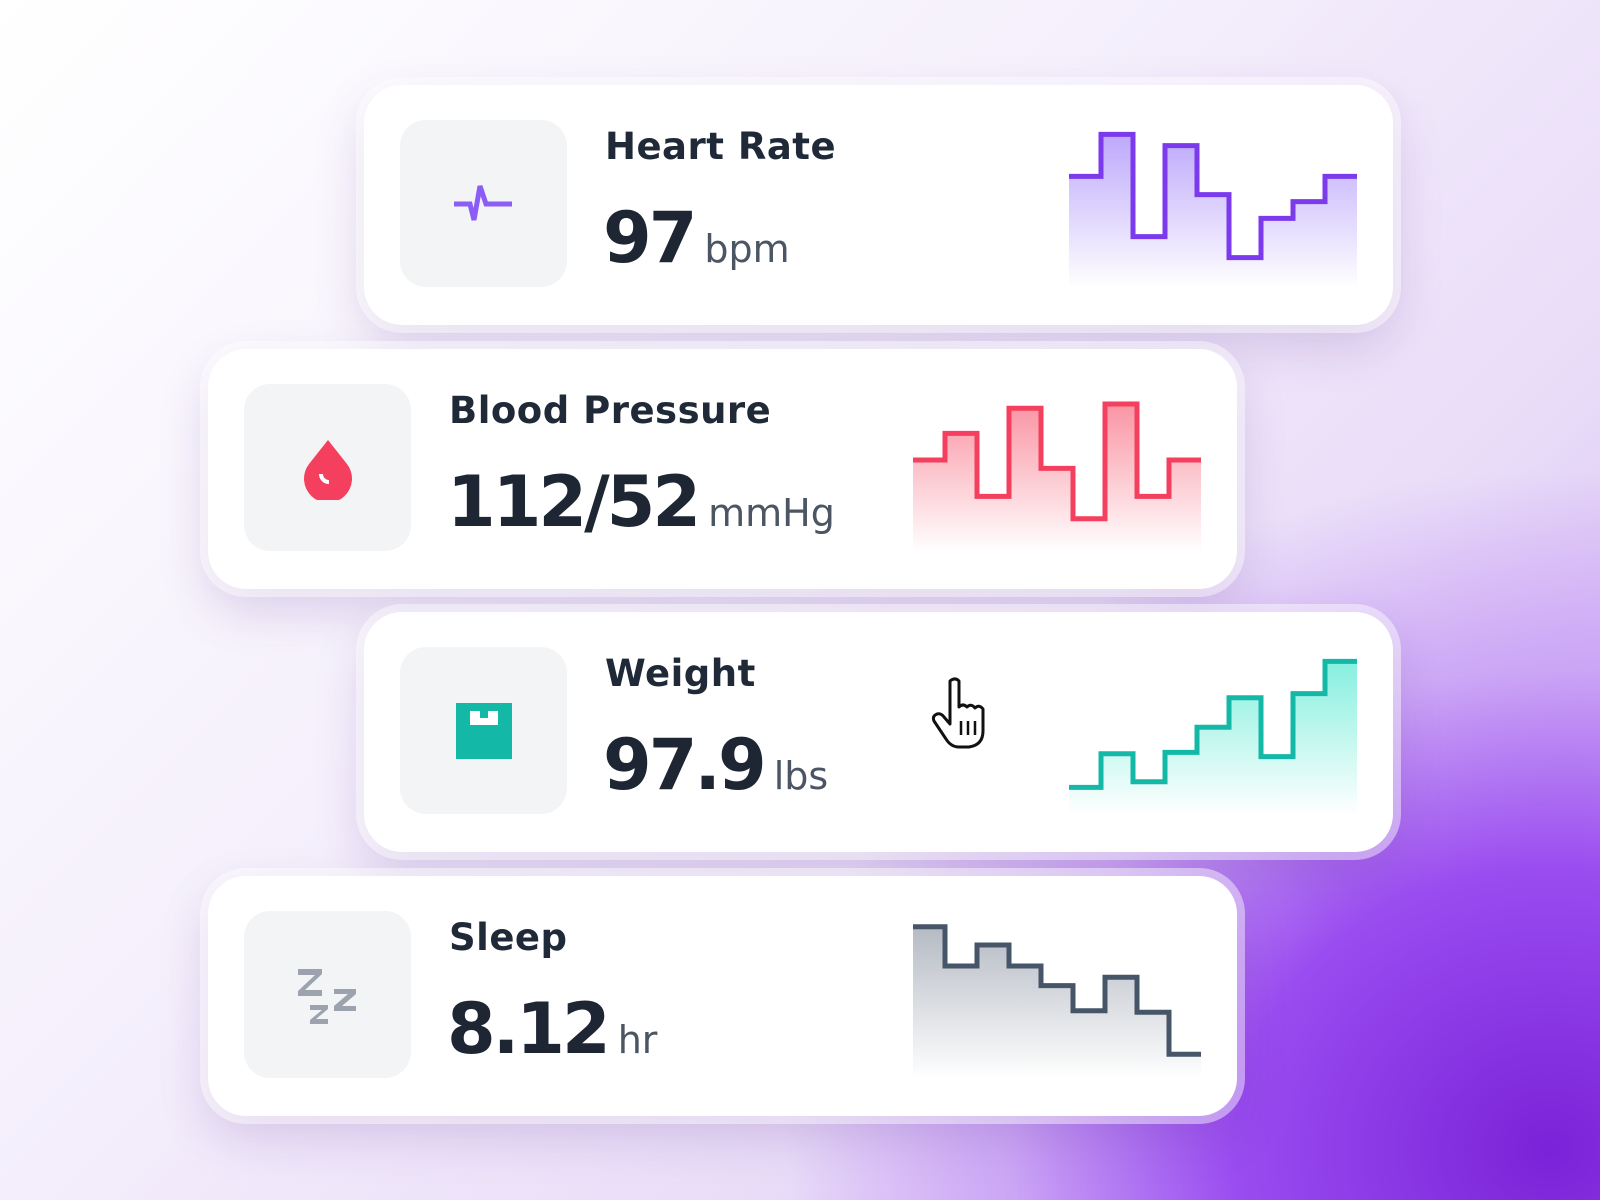 The height and width of the screenshot is (1200, 1600). Describe the element at coordinates (508, 937) in the screenshot. I see `card-title: Sleep` at that location.